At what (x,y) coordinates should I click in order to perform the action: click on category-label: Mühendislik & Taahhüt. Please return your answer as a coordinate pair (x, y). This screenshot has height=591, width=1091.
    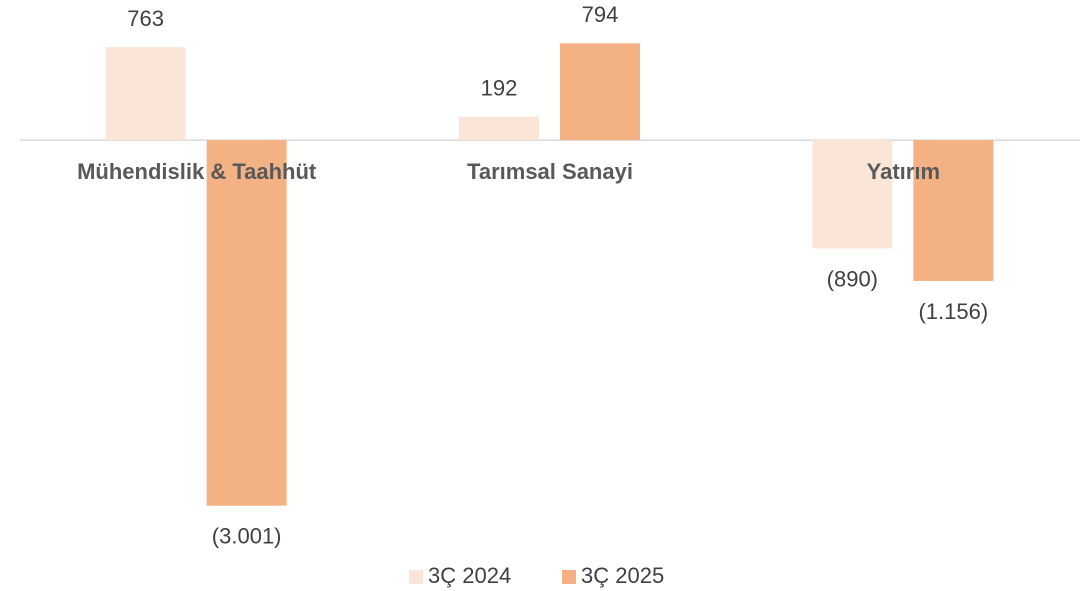
    Looking at the image, I should click on (197, 171).